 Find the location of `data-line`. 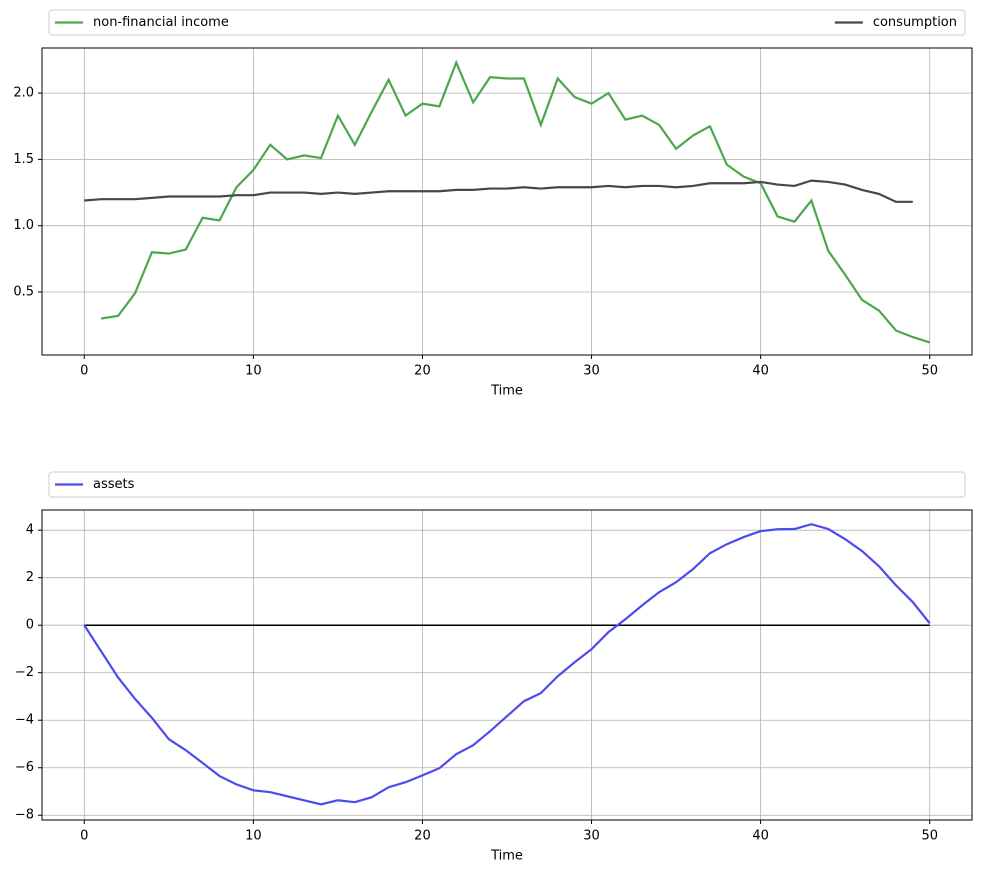

data-line is located at coordinates (498, 191).